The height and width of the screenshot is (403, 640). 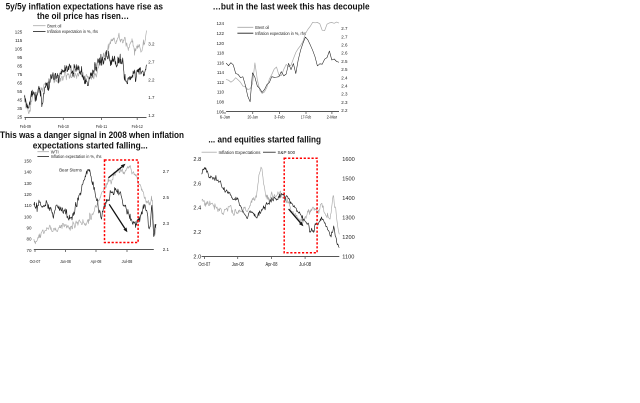 What do you see at coordinates (102, 126) in the screenshot?
I see `svg-text: Feb-11` at bounding box center [102, 126].